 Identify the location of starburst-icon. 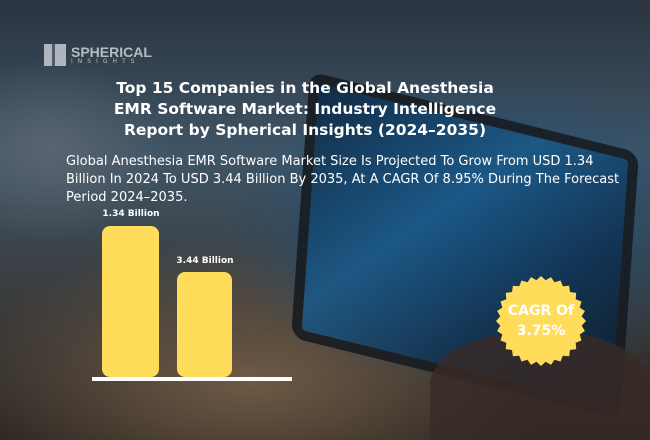
(541, 321).